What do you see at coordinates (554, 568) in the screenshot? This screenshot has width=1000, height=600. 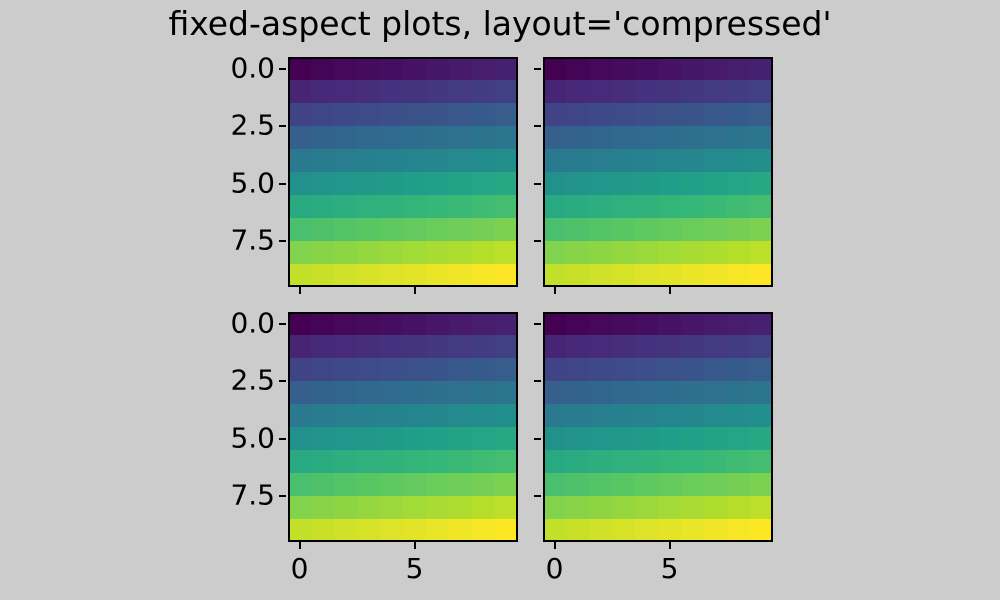 I see `x-tick-label: 0` at bounding box center [554, 568].